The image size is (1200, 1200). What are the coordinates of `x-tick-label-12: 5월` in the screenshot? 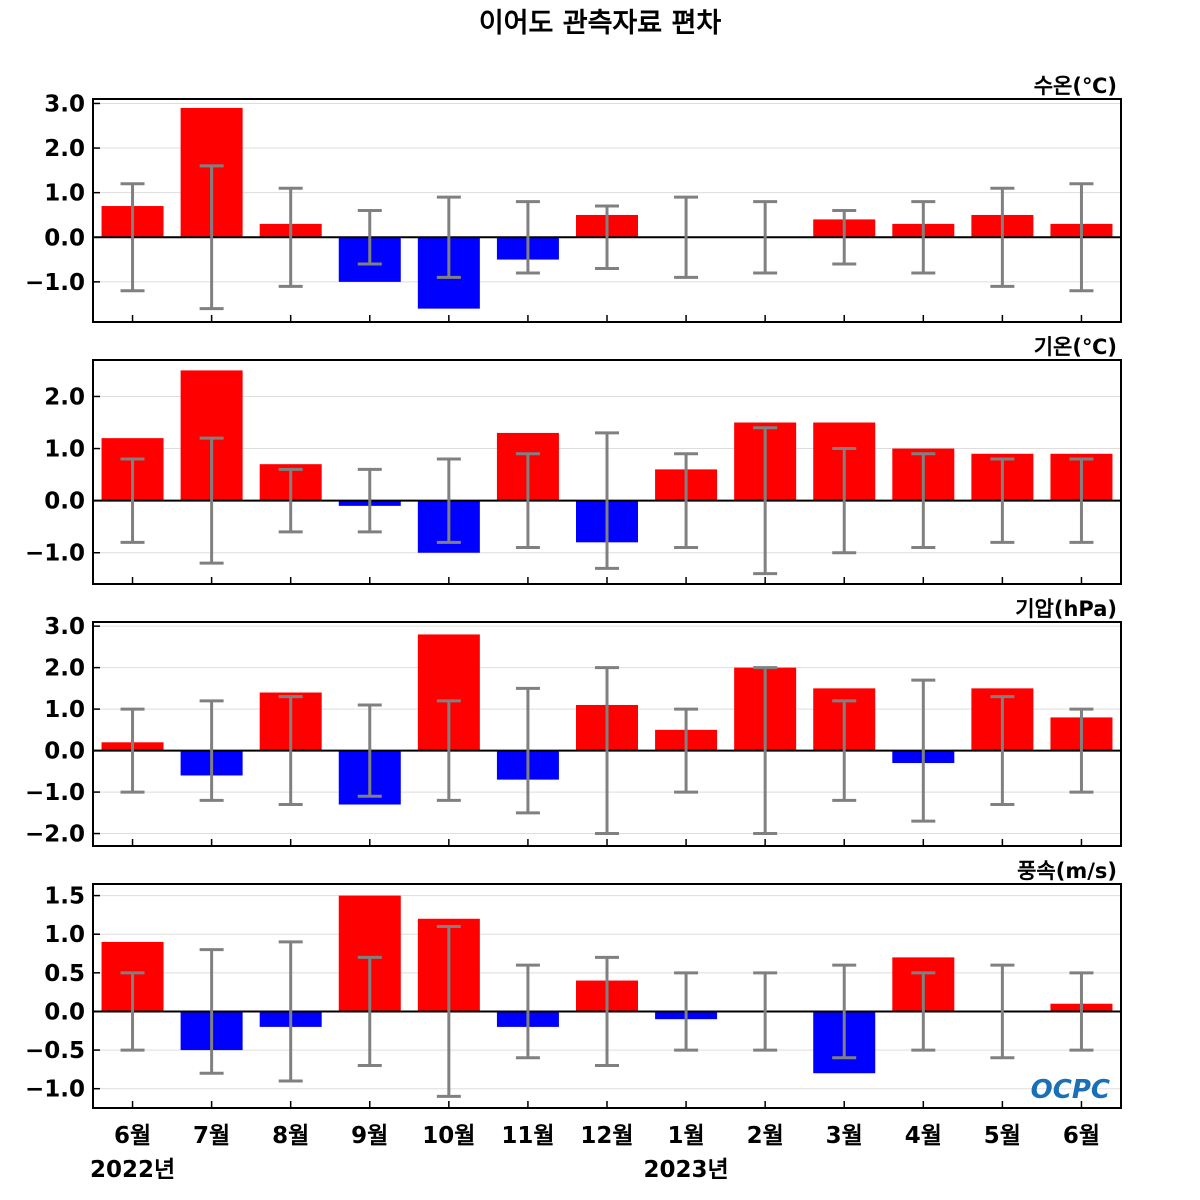 It's located at (1002, 1136).